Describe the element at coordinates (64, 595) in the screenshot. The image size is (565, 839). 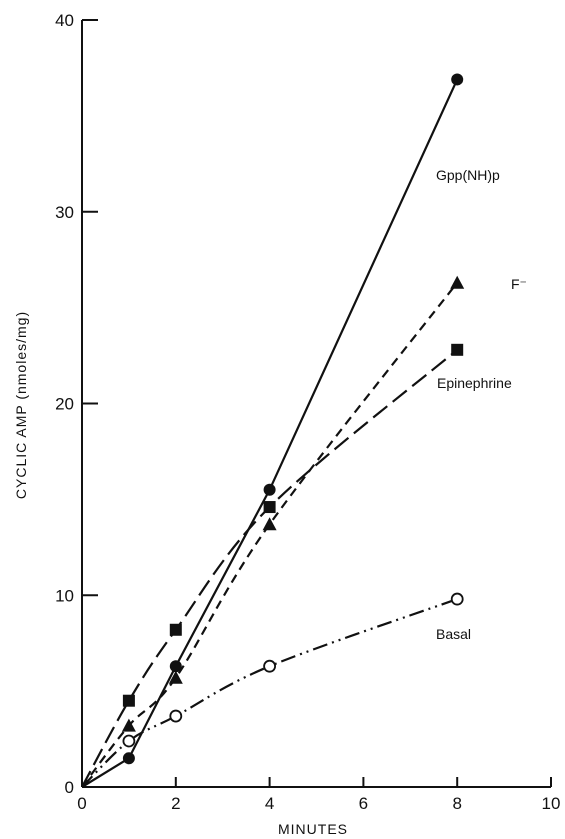
I see `y-tick-label-1: 10` at that location.